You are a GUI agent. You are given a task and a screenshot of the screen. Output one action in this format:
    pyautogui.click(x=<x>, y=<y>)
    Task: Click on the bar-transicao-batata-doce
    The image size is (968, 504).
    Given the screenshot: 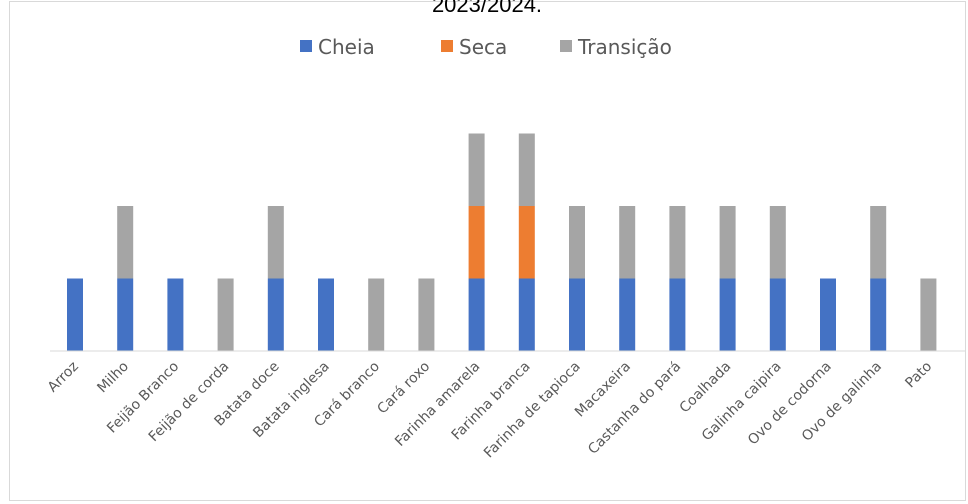 What is the action you would take?
    pyautogui.click(x=275, y=242)
    